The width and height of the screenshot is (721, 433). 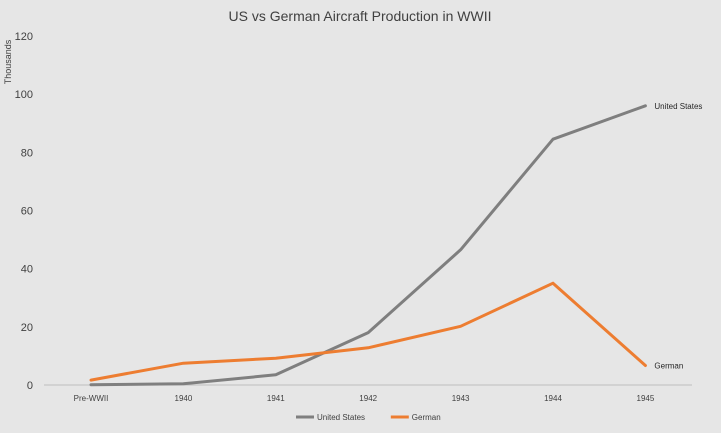 What do you see at coordinates (368, 398) in the screenshot?
I see `x-tick-label: 1942` at bounding box center [368, 398].